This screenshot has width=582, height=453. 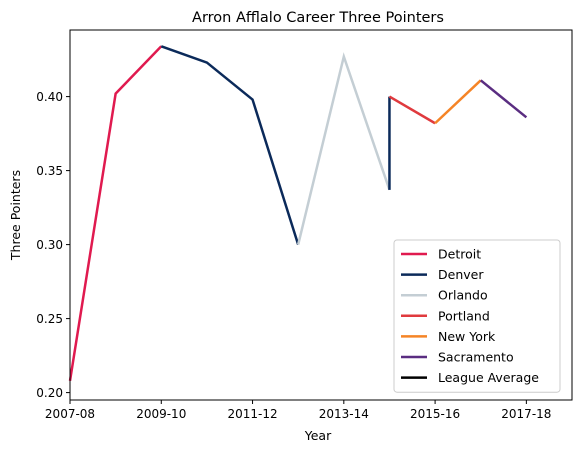 I want to click on x-tick-label: 2007-08, so click(x=70, y=414).